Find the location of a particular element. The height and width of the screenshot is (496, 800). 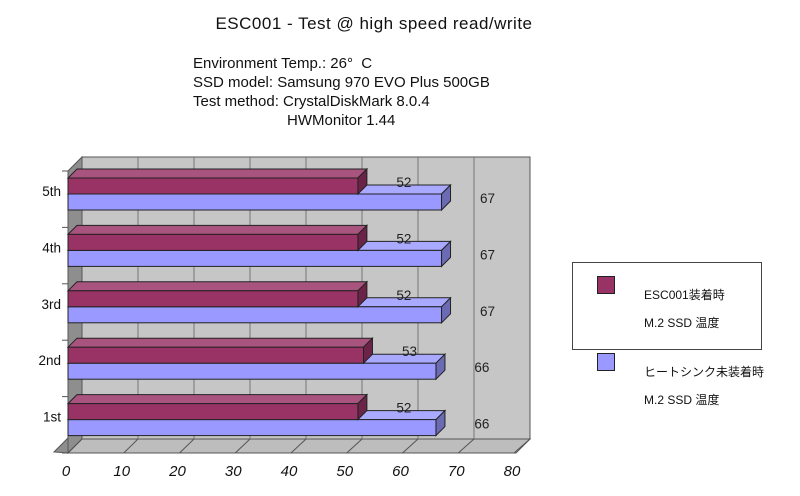

legend-item-esc001: ESC001装着時 M.2 SSD 温度 is located at coordinates (679, 309).